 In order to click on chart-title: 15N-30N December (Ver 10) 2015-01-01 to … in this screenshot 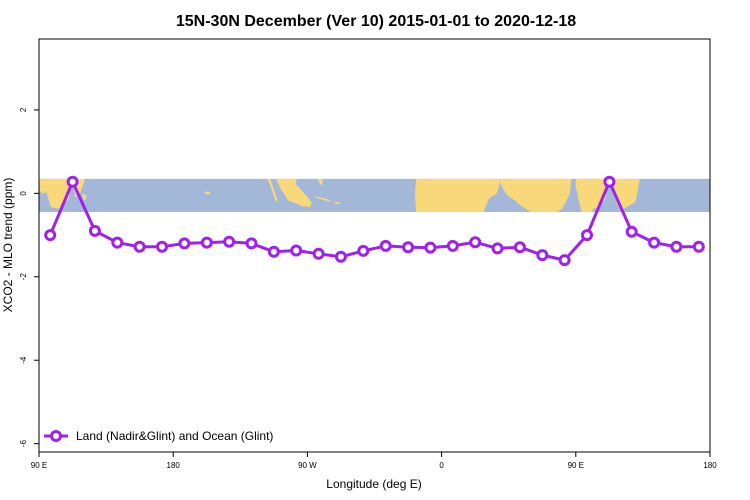, I will do `click(376, 21)`.